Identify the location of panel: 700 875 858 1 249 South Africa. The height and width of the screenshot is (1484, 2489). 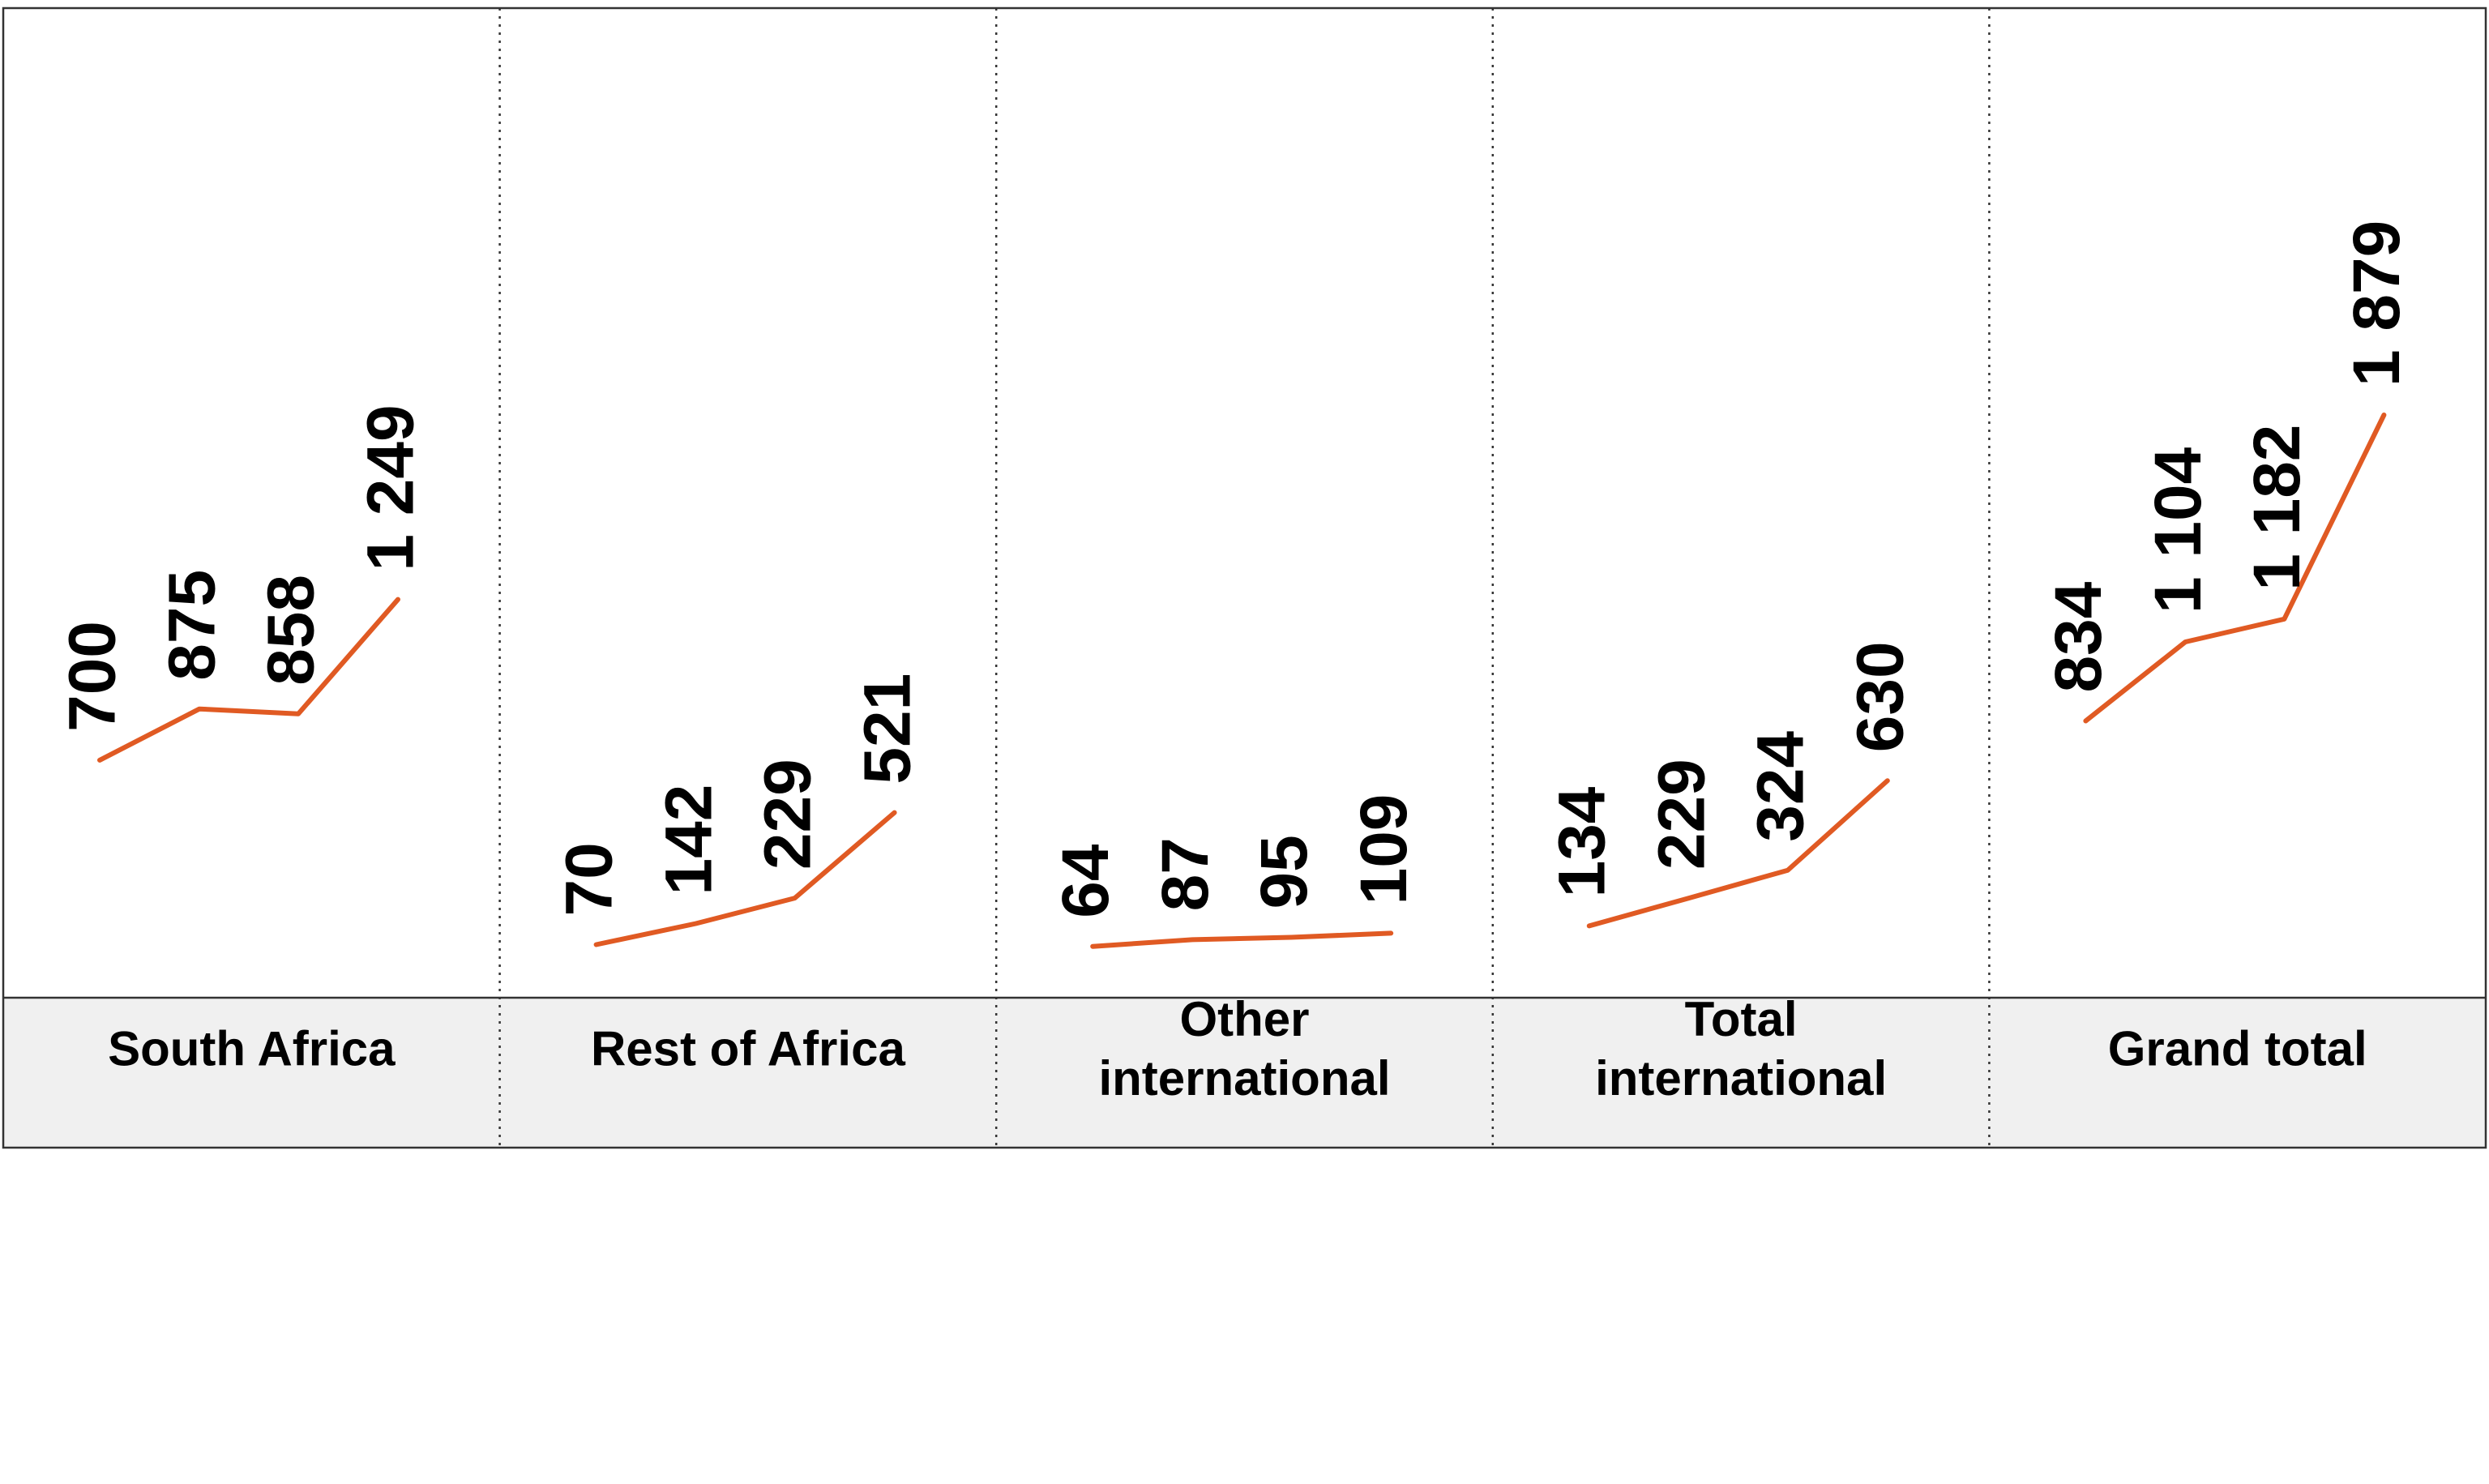
(242, 740).